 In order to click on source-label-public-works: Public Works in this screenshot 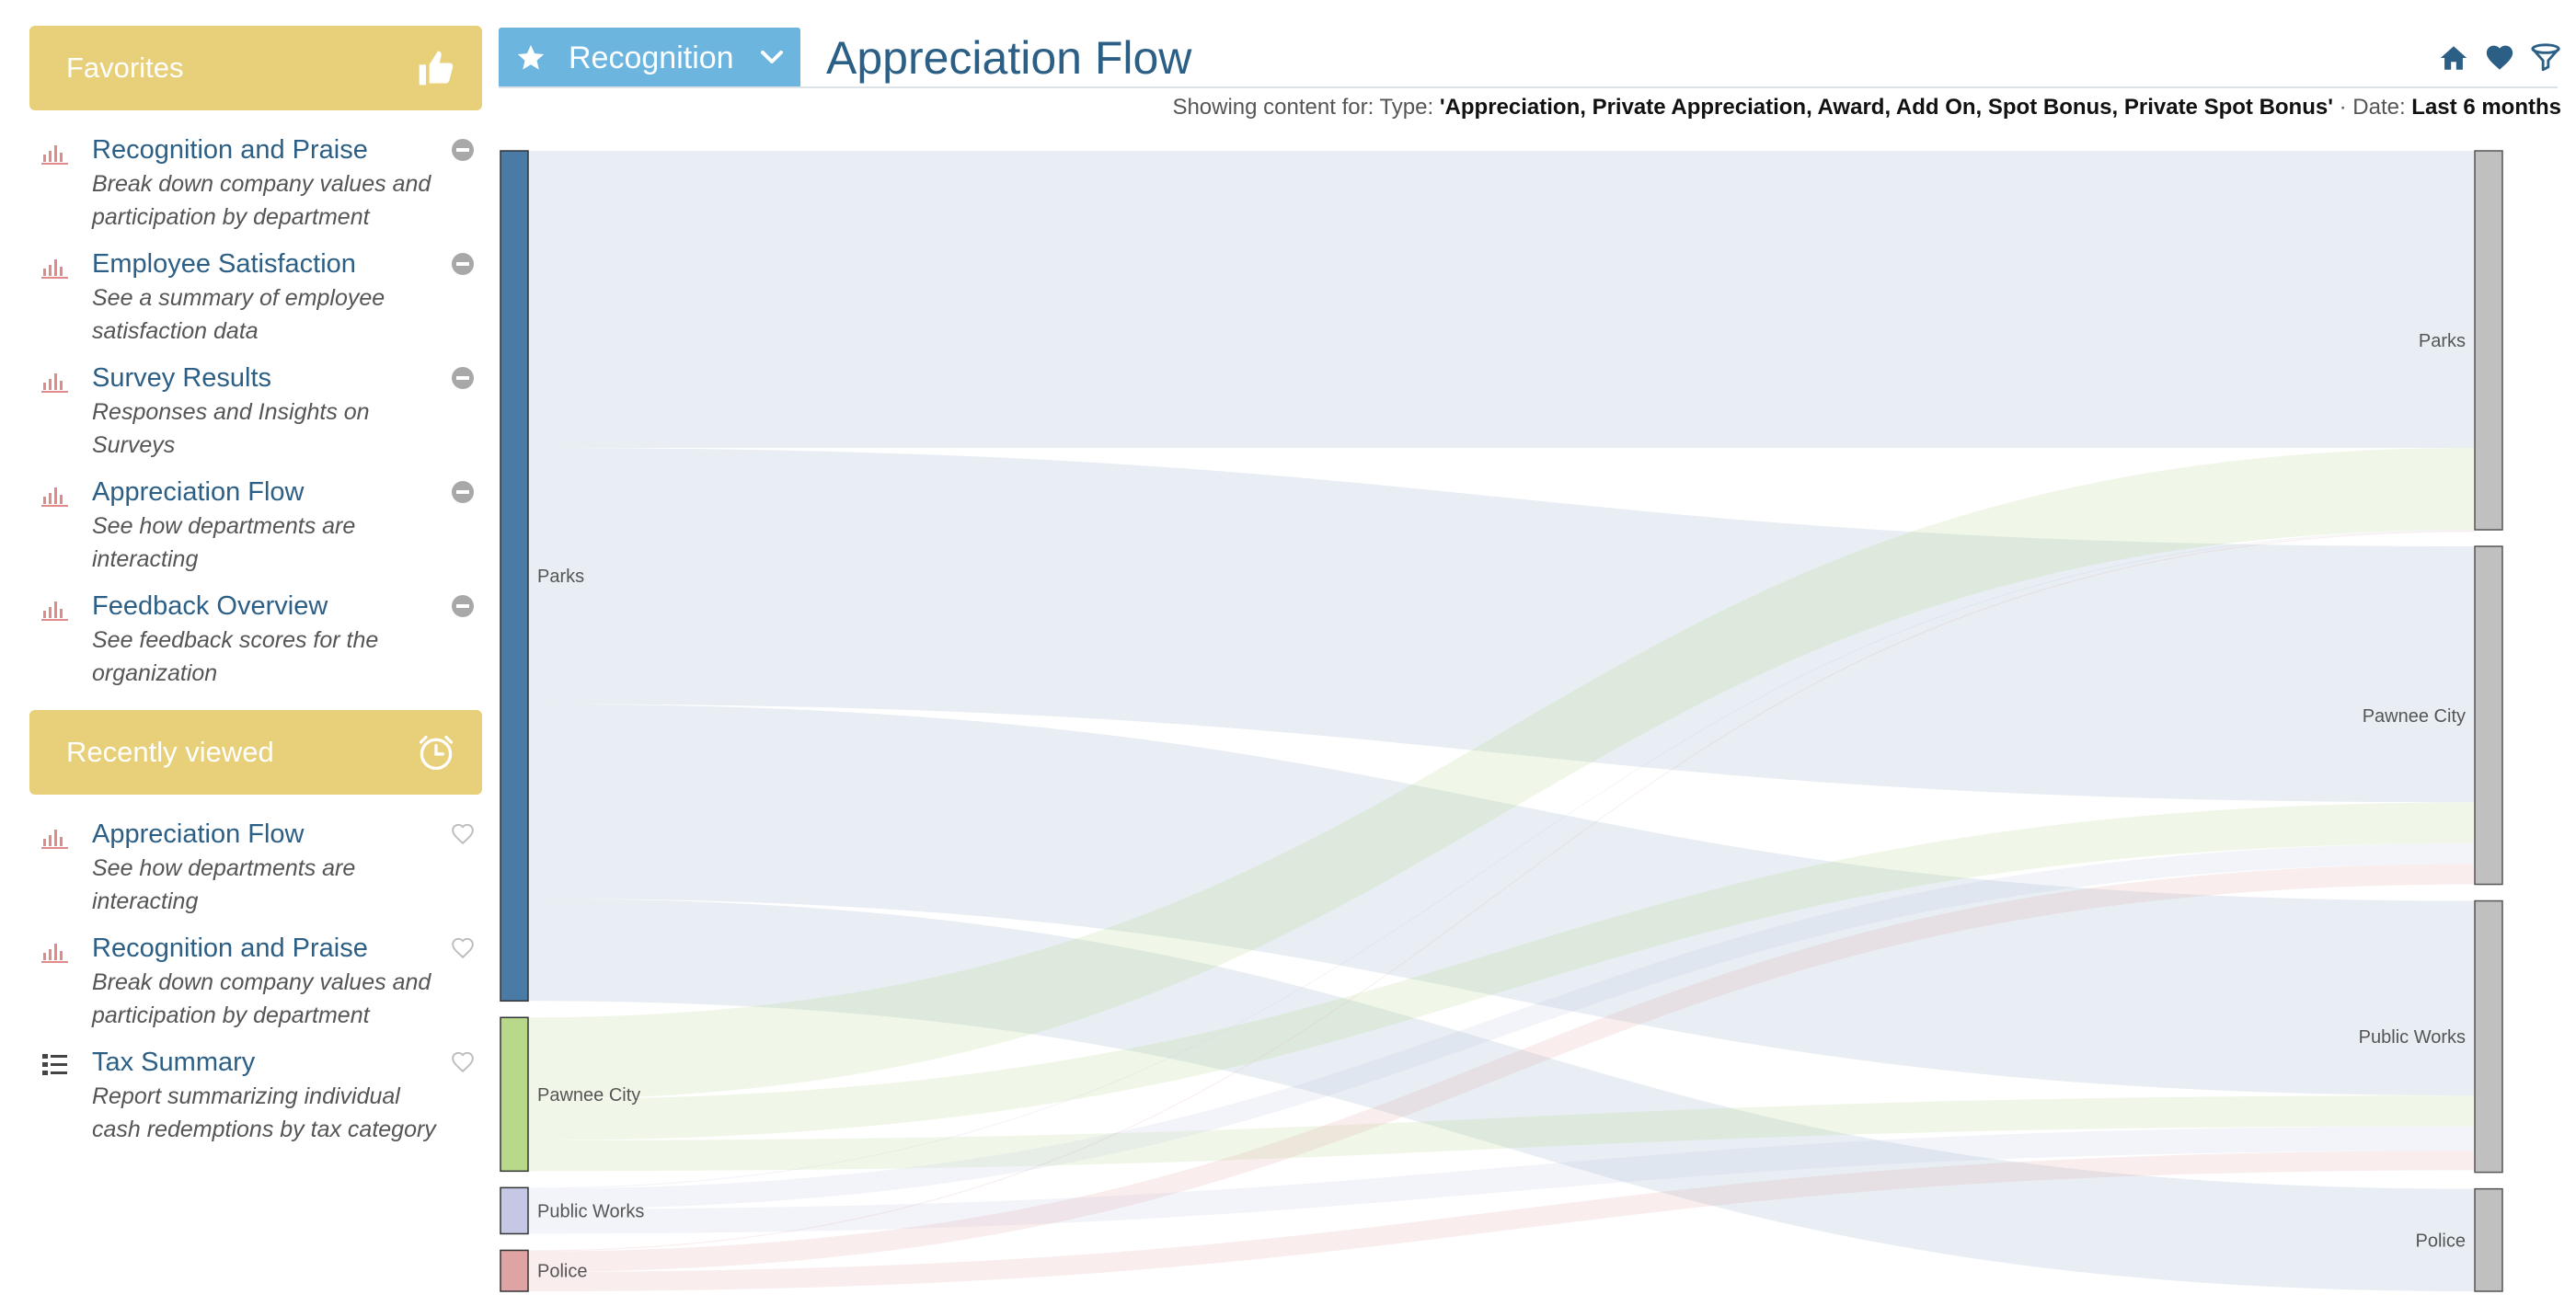, I will do `click(590, 1211)`.